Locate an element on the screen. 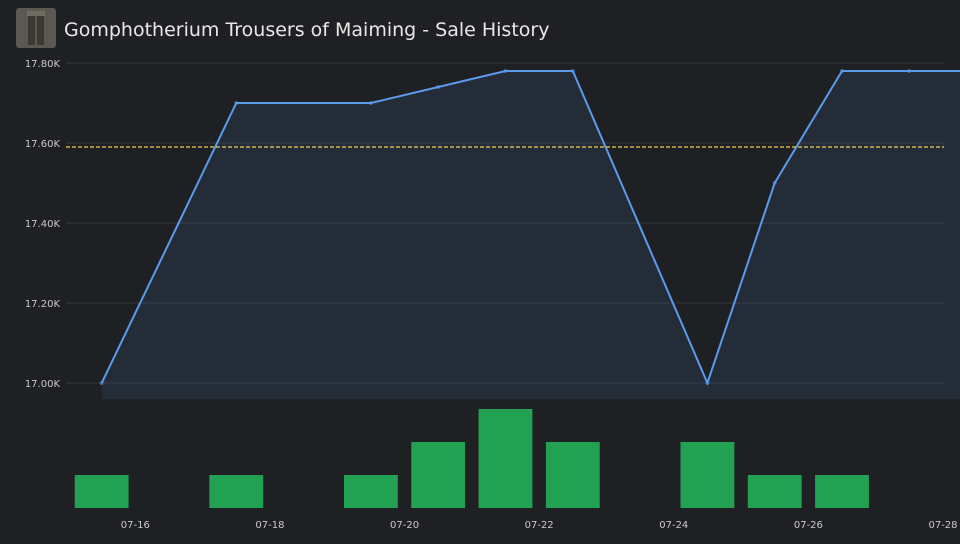 Image resolution: width=960 pixels, height=544 pixels. x-tick-label: 07-28 is located at coordinates (942, 525).